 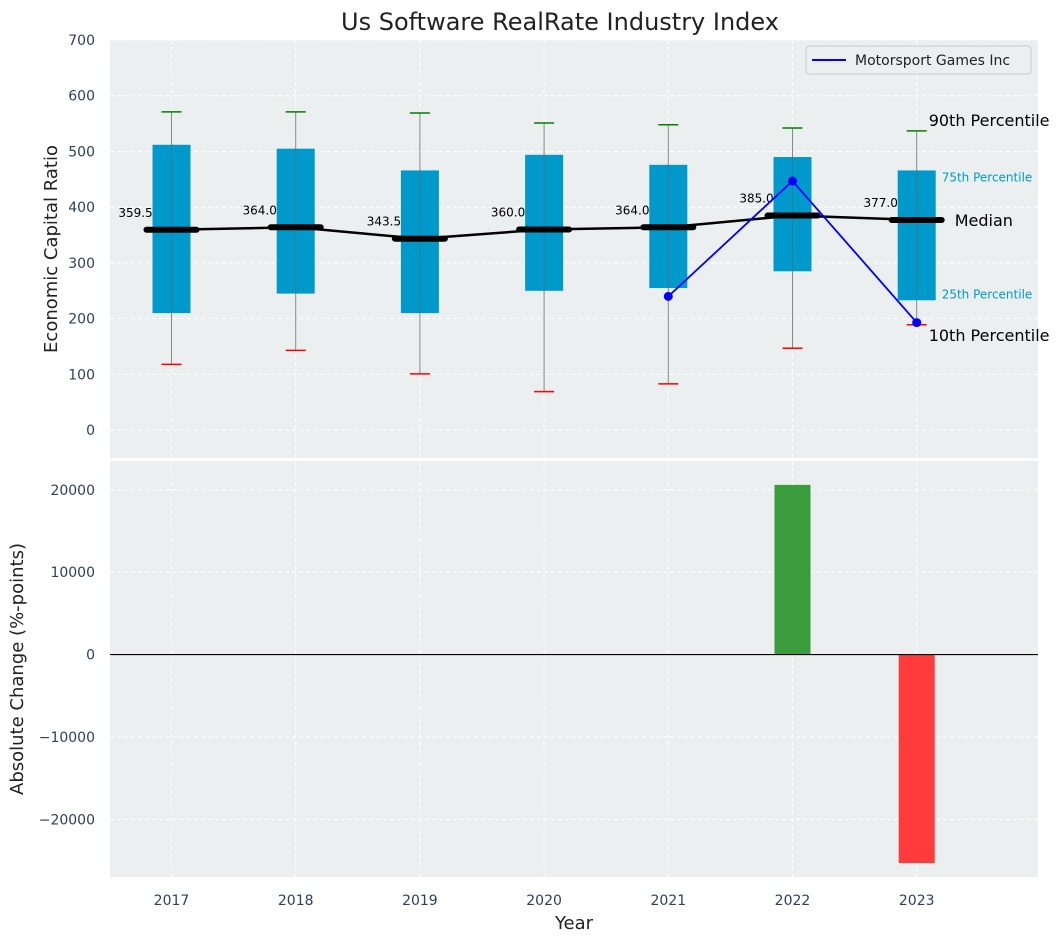 What do you see at coordinates (544, 901) in the screenshot?
I see `x-tick-label: 2020` at bounding box center [544, 901].